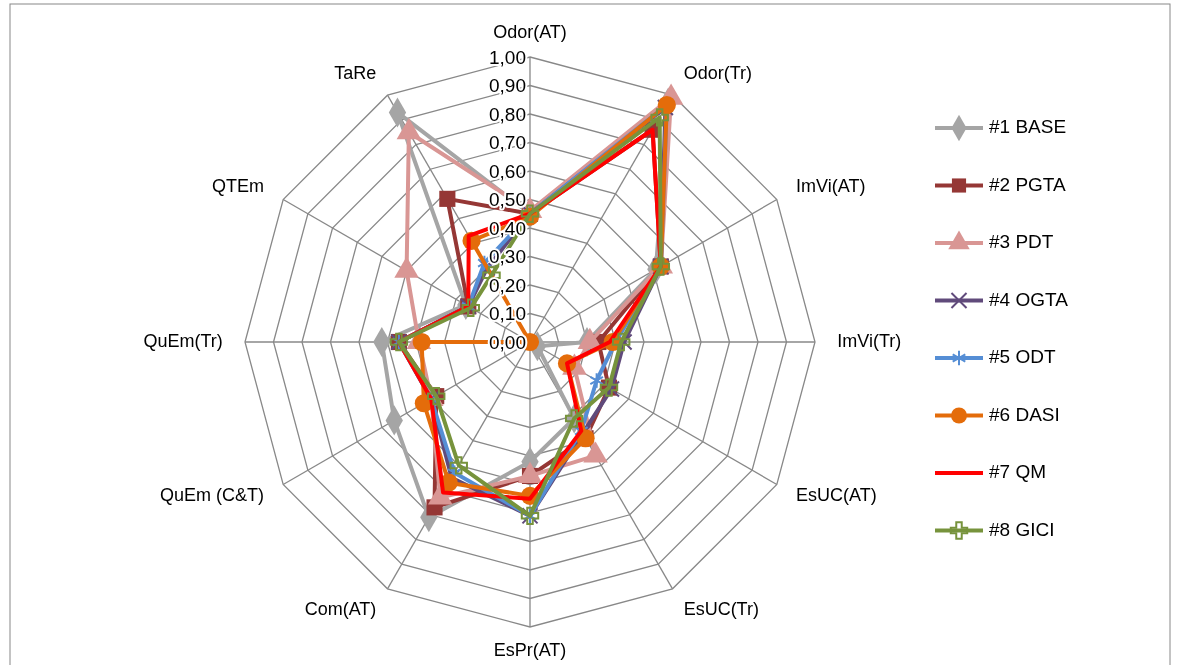  Describe the element at coordinates (507, 171) in the screenshot. I see `y-tick-label: 0,60` at that location.